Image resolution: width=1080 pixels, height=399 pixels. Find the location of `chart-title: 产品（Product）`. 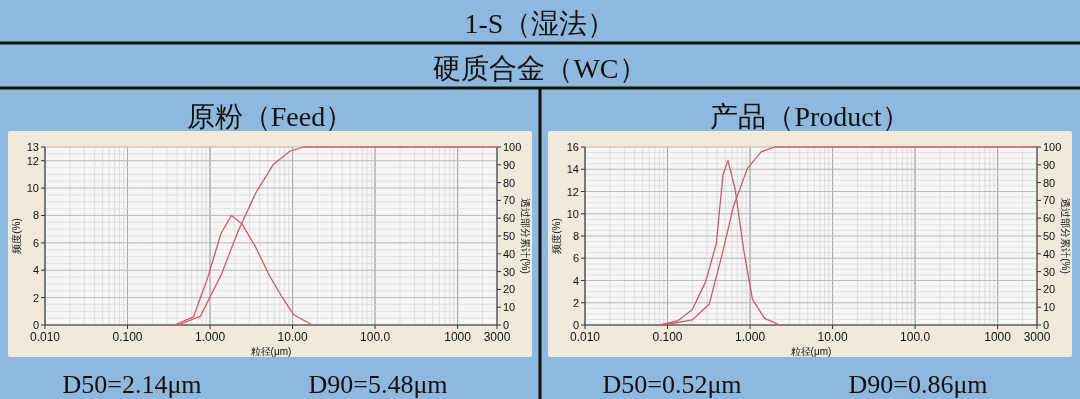

chart-title: 产品（Product） is located at coordinates (810, 116).